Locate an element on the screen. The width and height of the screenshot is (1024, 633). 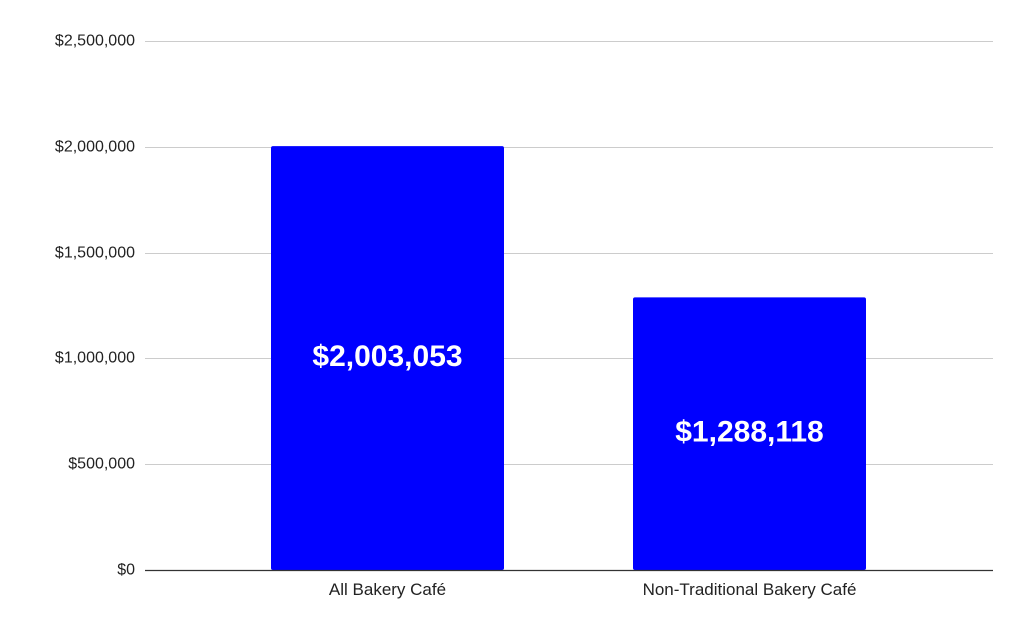
y-tick-label: $2,500,000 is located at coordinates (95, 41).